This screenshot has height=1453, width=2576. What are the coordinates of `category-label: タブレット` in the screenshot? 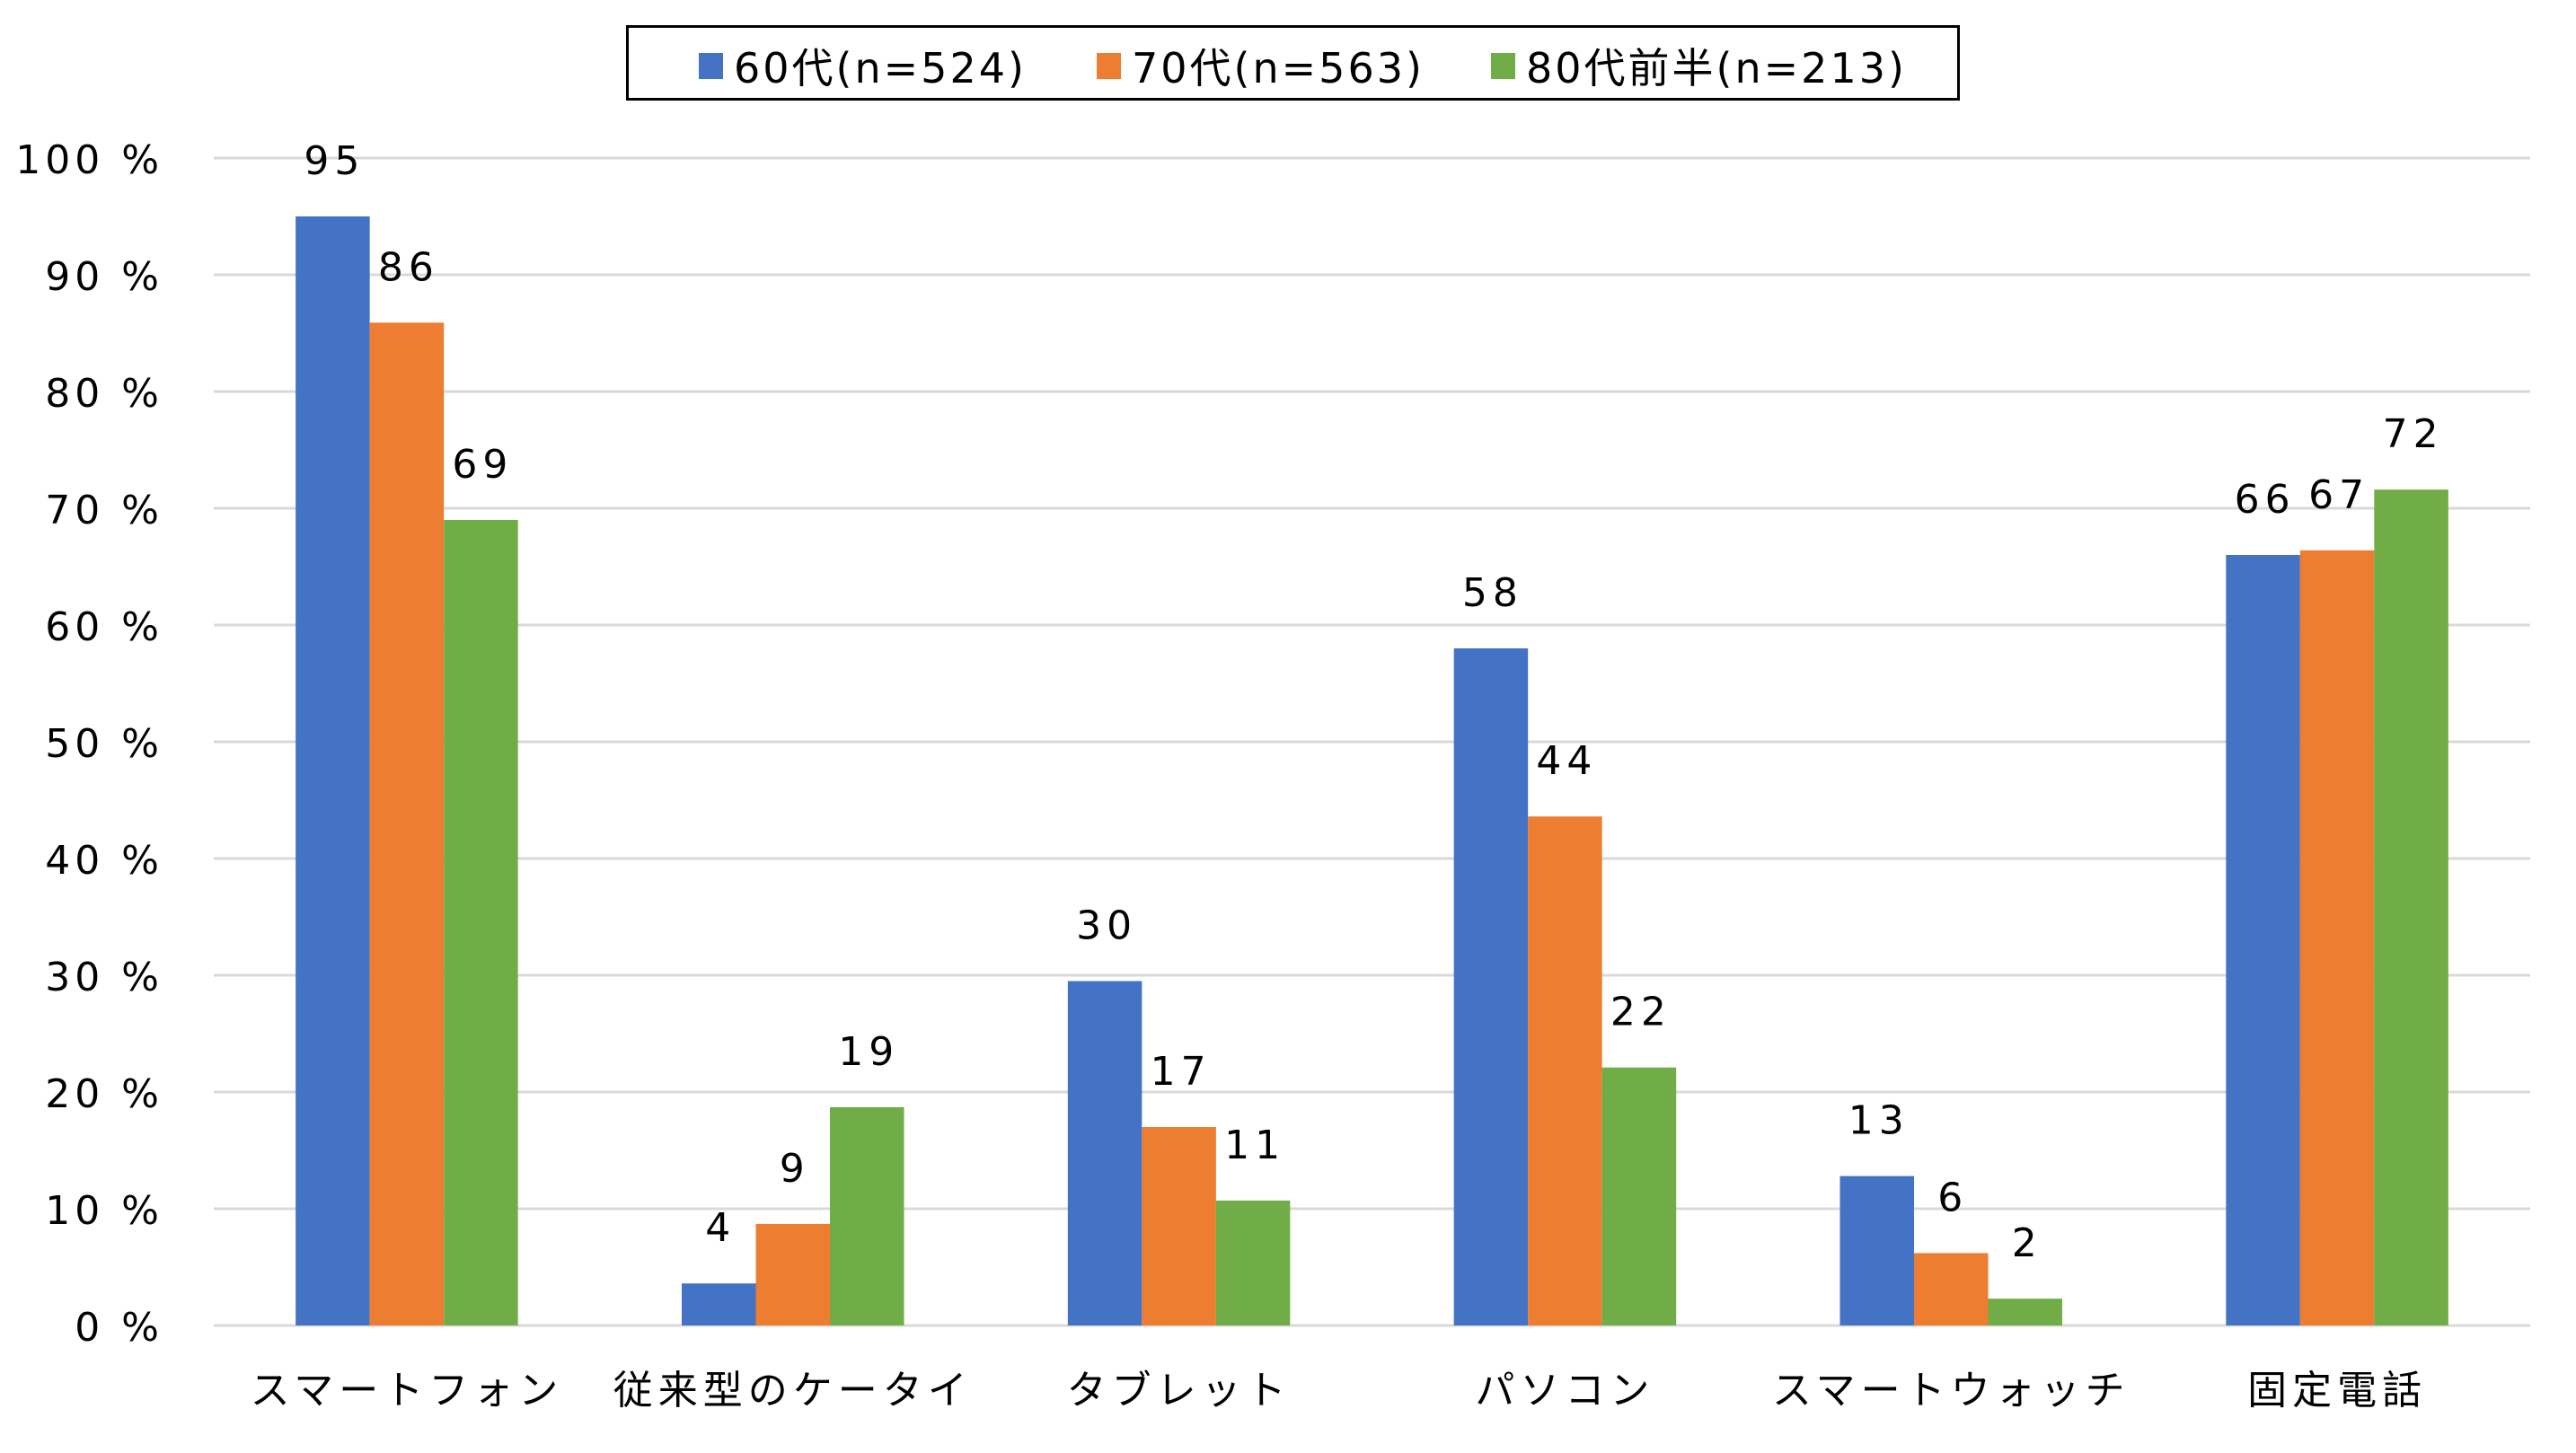 It's located at (1179, 1390).